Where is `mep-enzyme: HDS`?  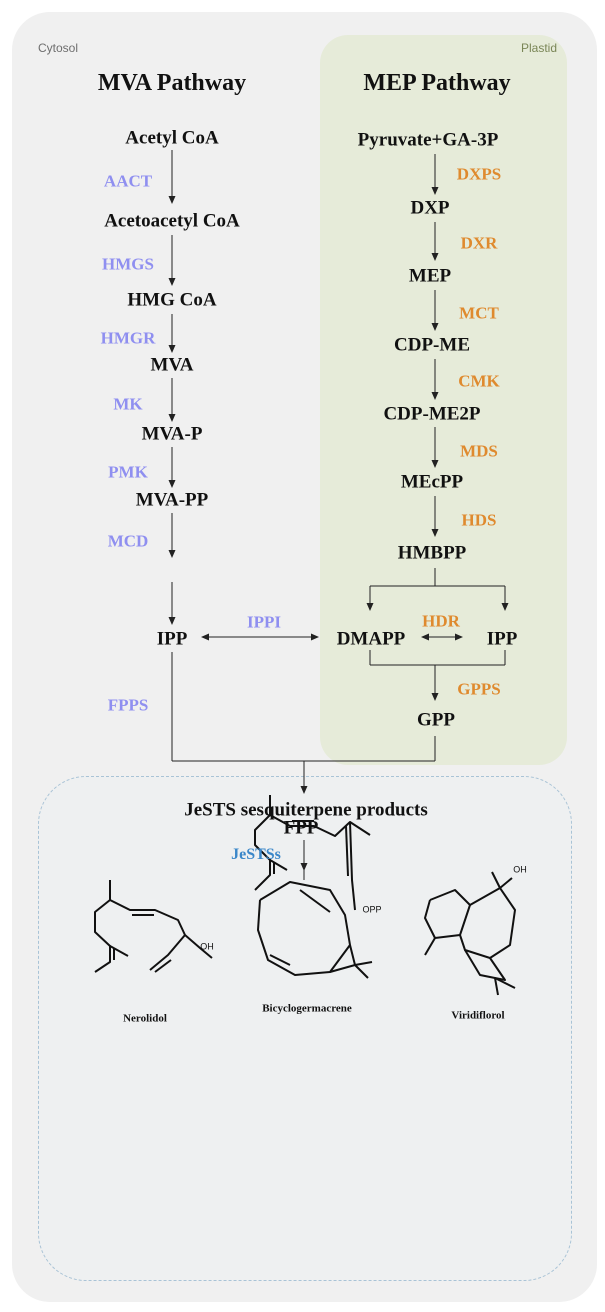 mep-enzyme: HDS is located at coordinates (479, 520).